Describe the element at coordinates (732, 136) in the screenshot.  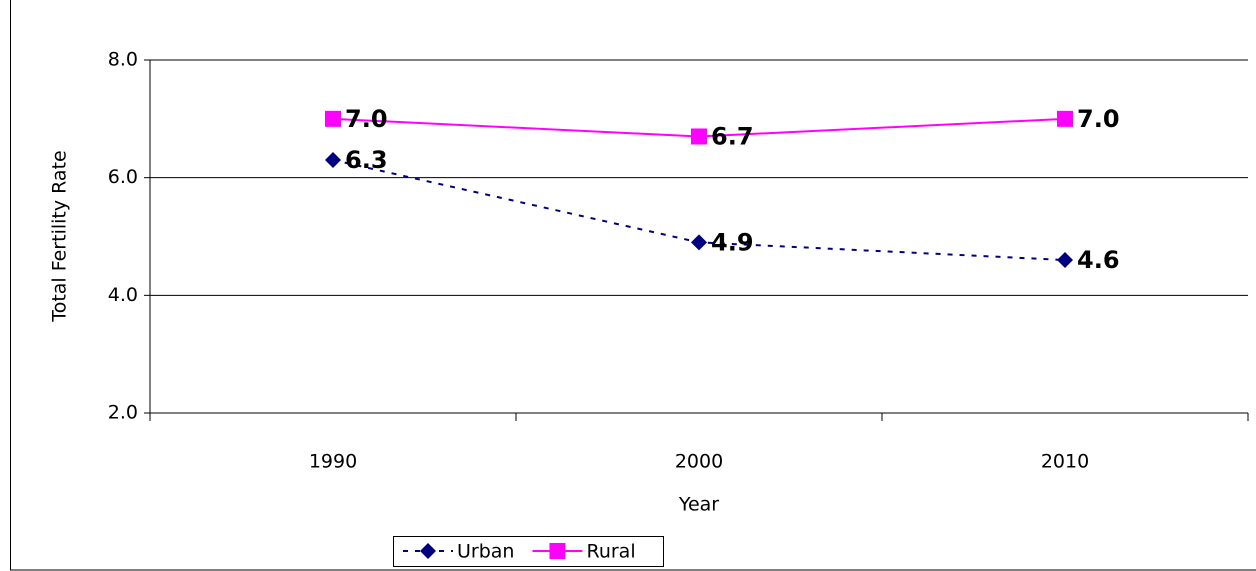
I see `data-label: 6.7` at that location.